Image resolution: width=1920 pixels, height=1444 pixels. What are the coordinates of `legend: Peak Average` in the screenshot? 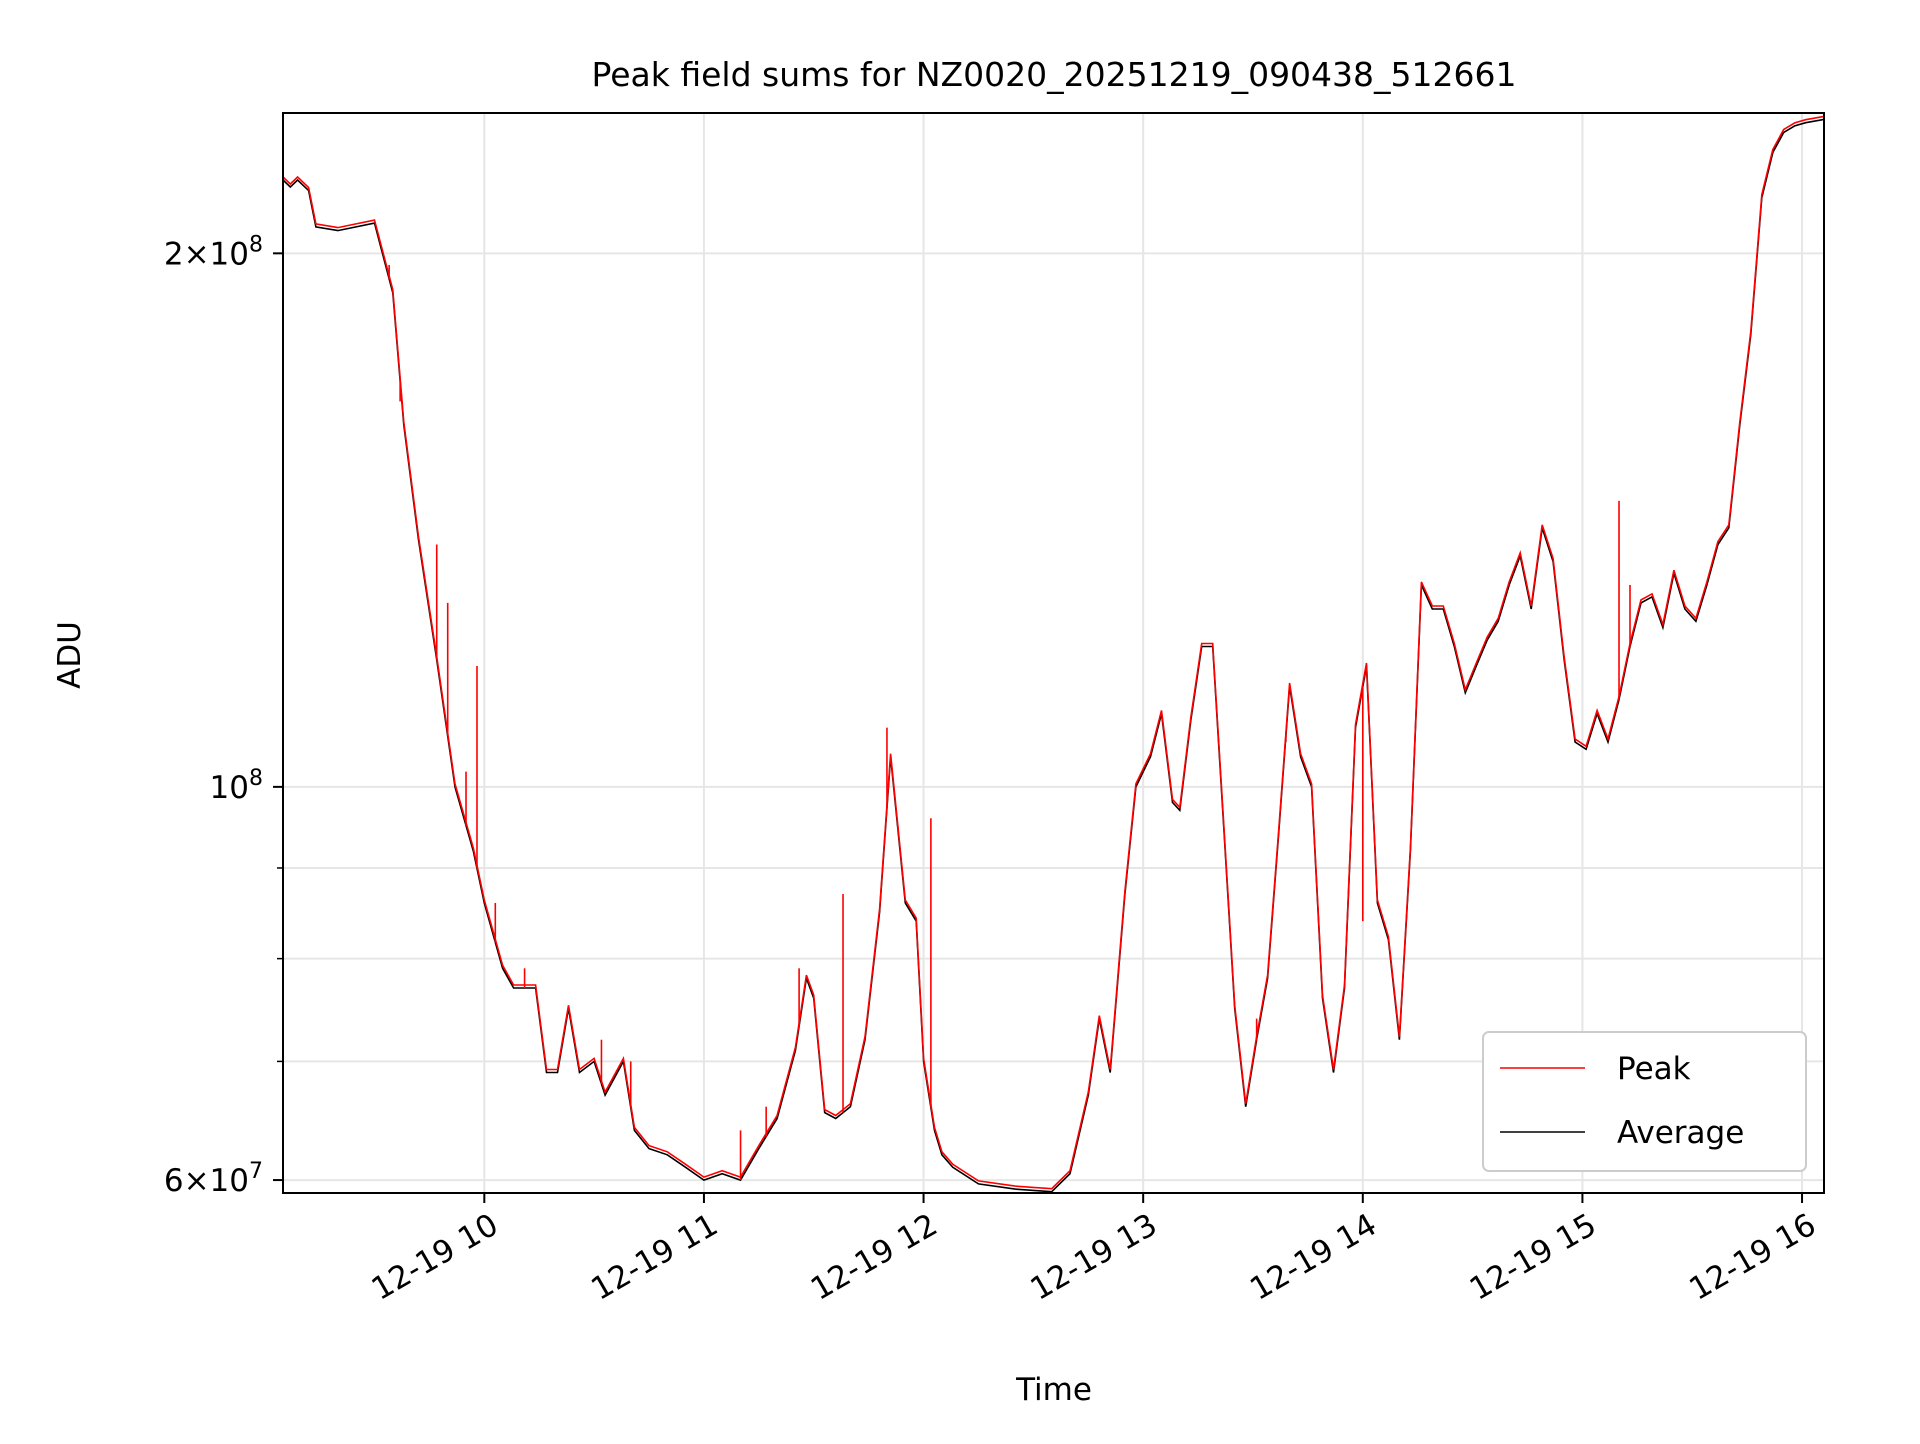 It's located at (1644, 1101).